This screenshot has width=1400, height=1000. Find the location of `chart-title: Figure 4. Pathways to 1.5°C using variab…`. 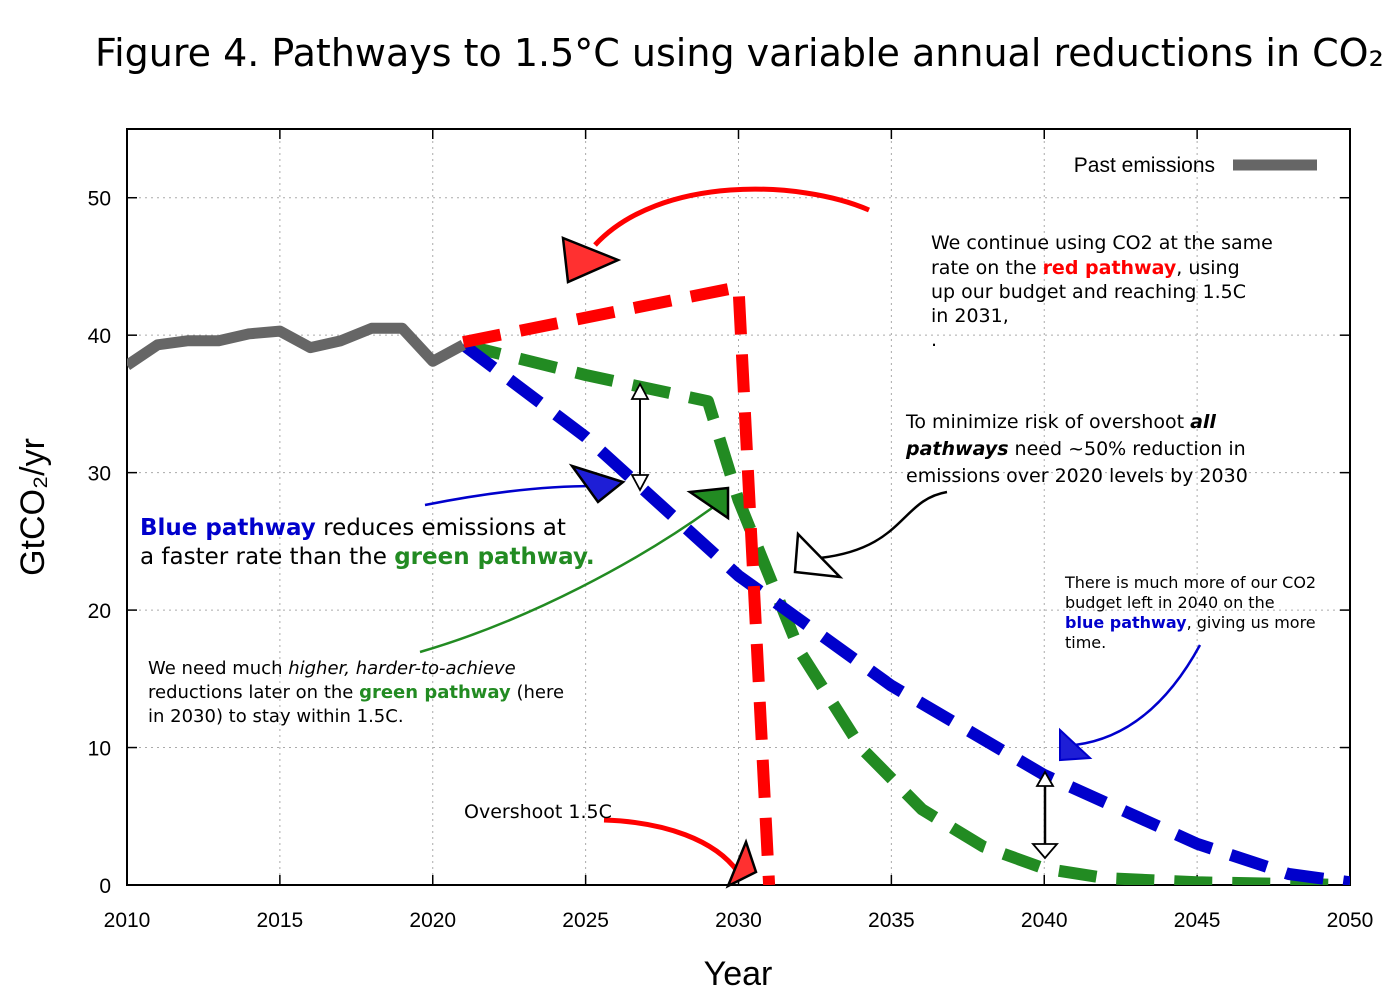

chart-title: Figure 4. Pathways to 1.5°C using variab… is located at coordinates (739, 53).